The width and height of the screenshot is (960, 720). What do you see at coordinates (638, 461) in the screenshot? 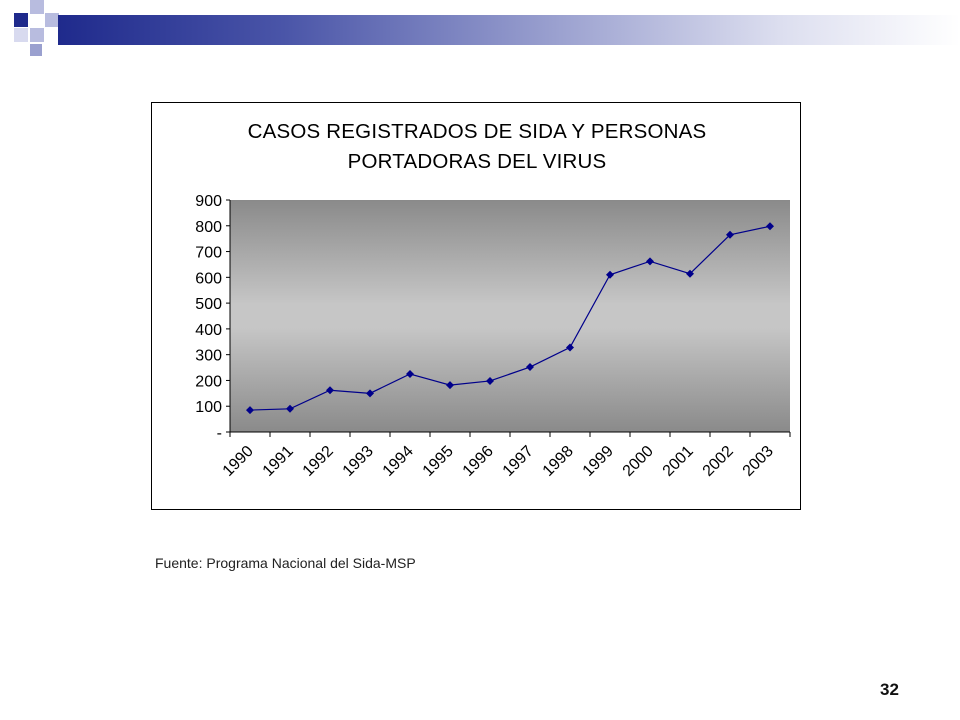
I see `x-tick-label: 2000` at bounding box center [638, 461].